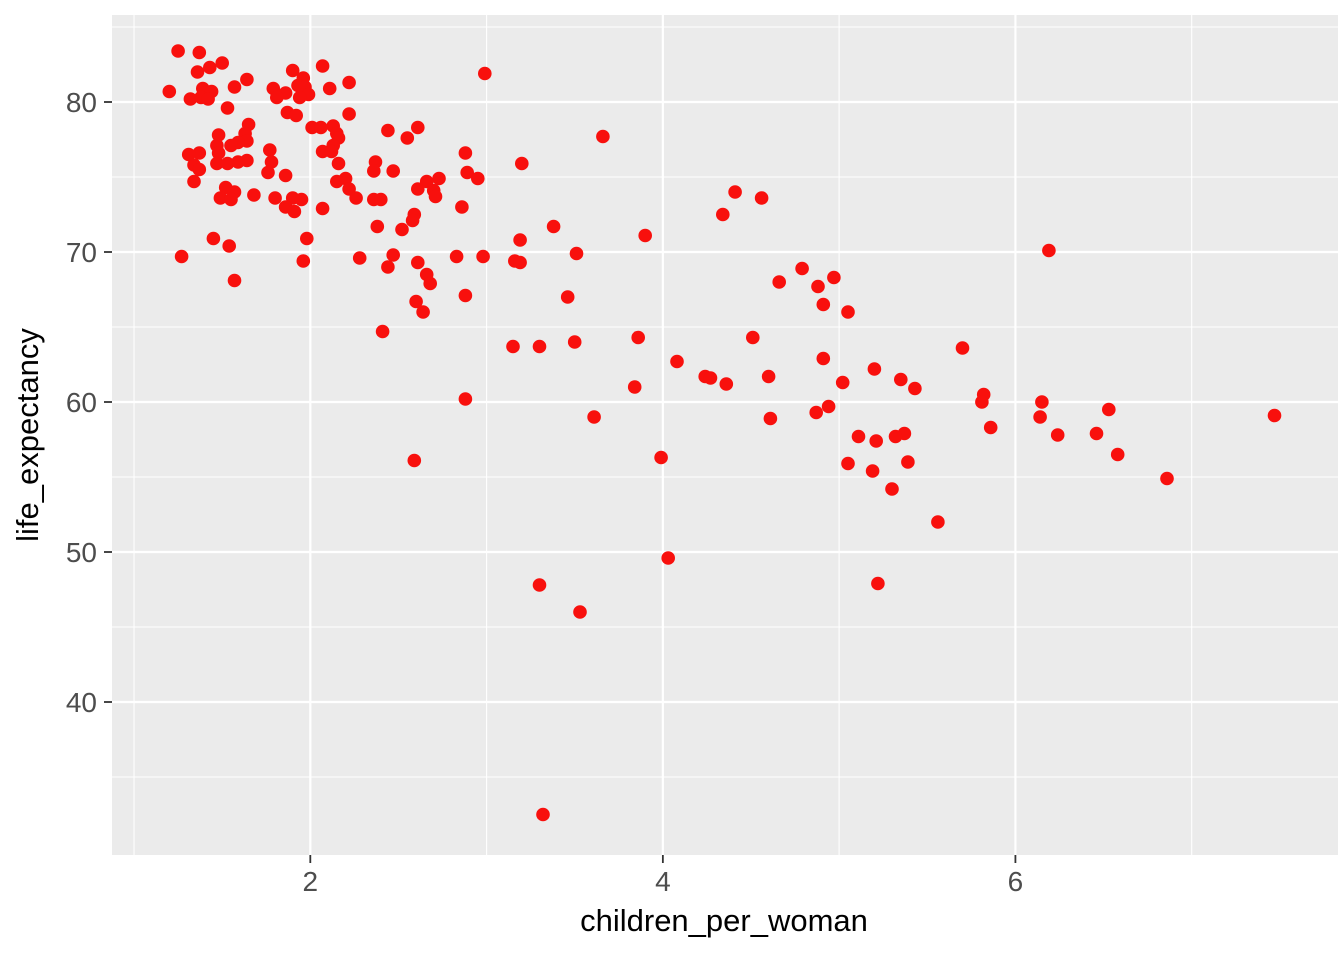 The image size is (1344, 960). What do you see at coordinates (81, 702) in the screenshot?
I see `y-tick-label: 40` at bounding box center [81, 702].